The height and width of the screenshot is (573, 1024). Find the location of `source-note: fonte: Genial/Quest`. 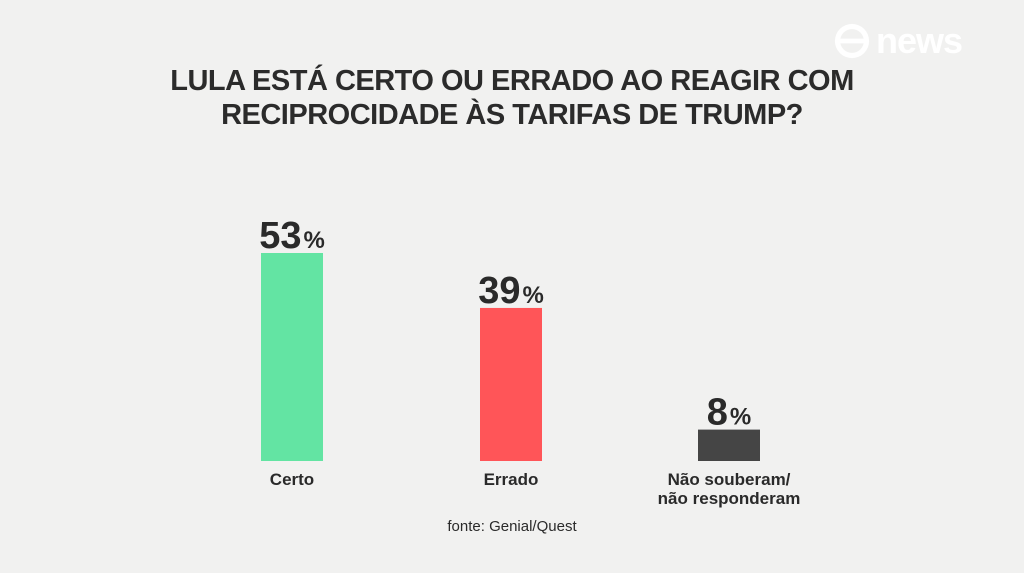

source-note: fonte: Genial/Quest is located at coordinates (512, 526).